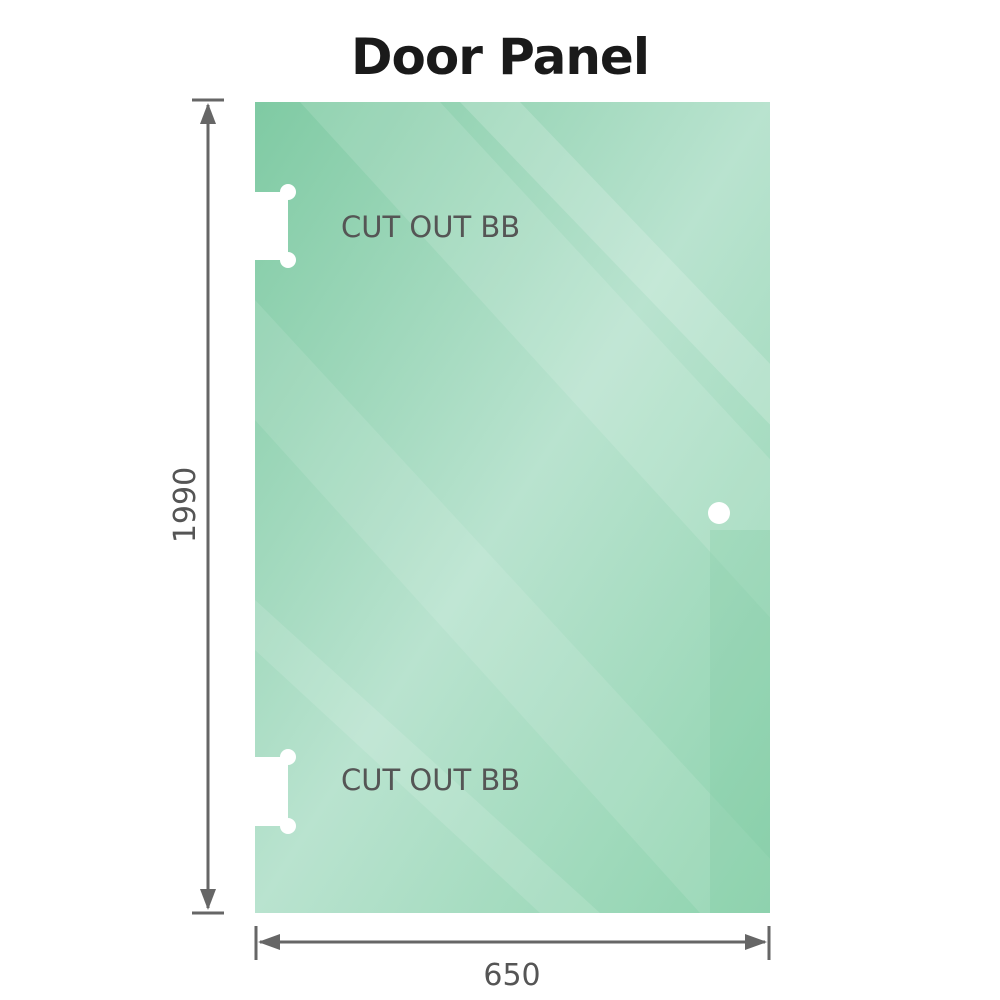  Describe the element at coordinates (273, 791) in the screenshot. I see `cutout-bottom` at that location.